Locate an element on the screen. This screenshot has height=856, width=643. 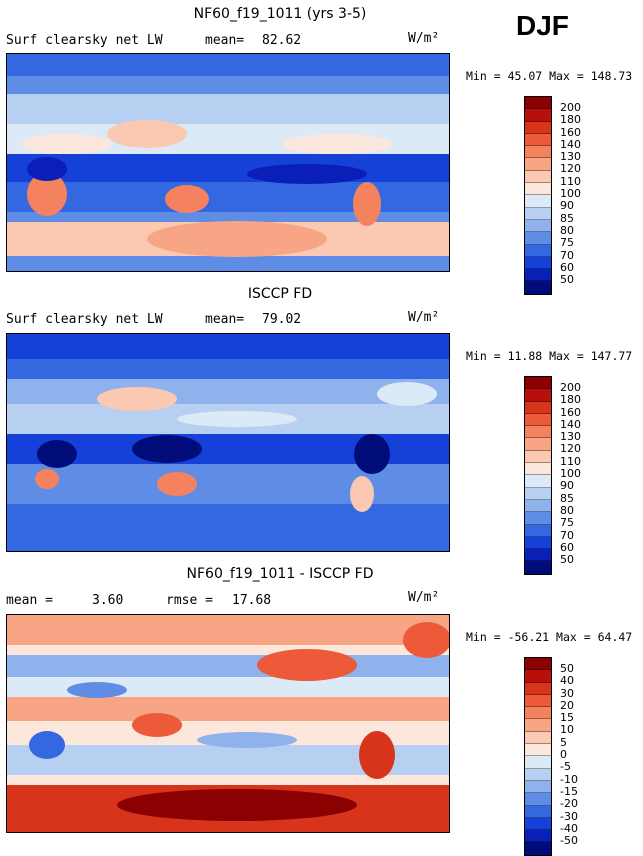
panel-2-minmax: Min = 11.88 Max = 147.77 is located at coordinates (549, 356).